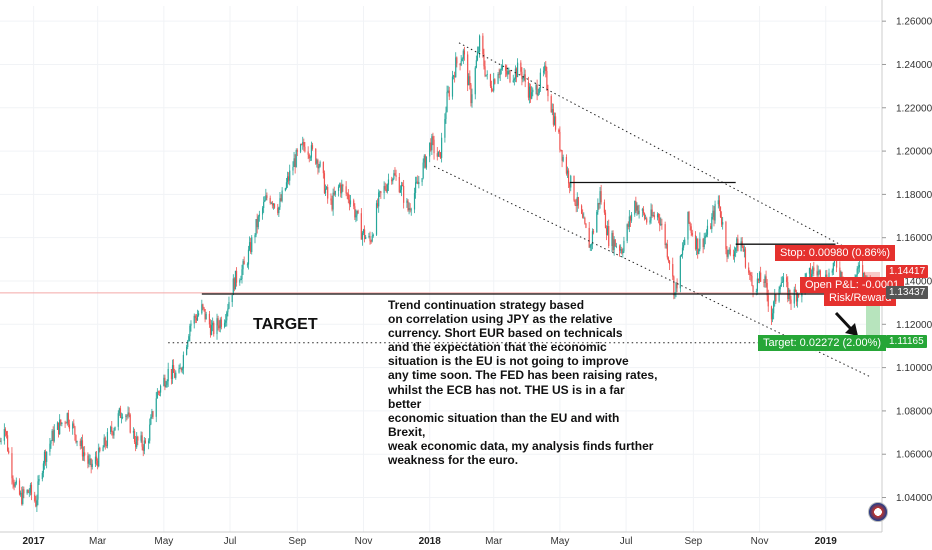 The height and width of the screenshot is (550, 932). What do you see at coordinates (914, 281) in the screenshot?
I see `y-tick-label: 1.14000` at bounding box center [914, 281].